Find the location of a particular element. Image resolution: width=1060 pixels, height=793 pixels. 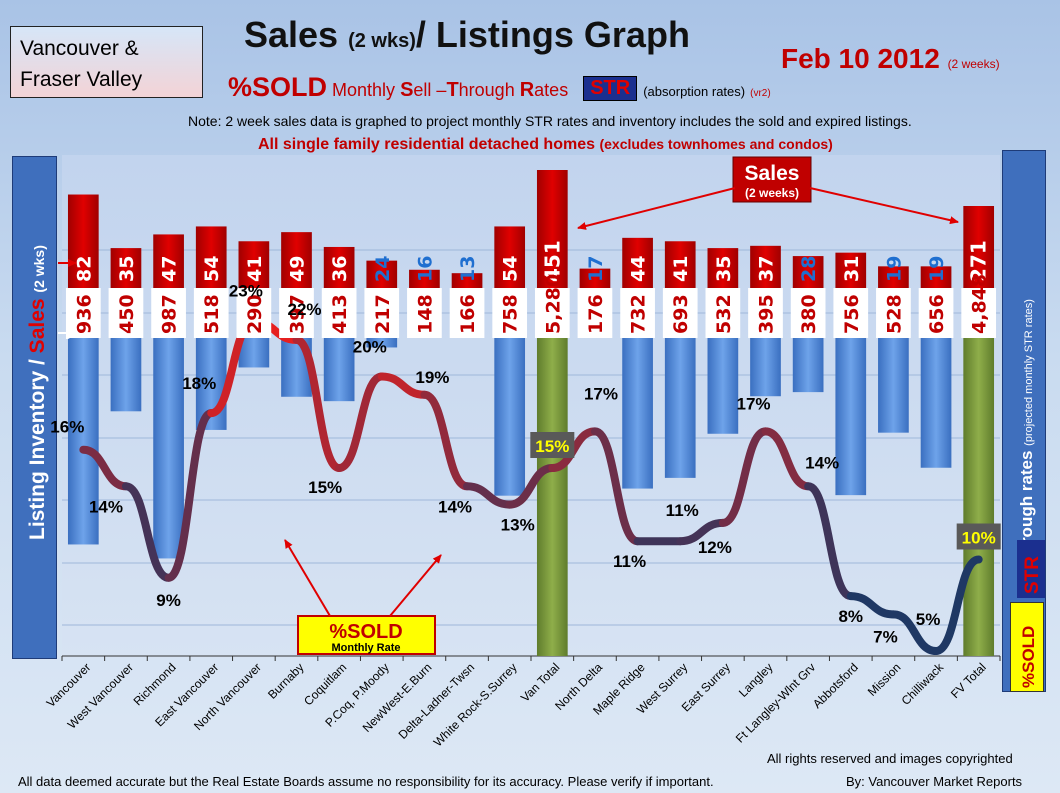

category-label: Ft Langley-Wlnt Grv is located at coordinates (775, 702).